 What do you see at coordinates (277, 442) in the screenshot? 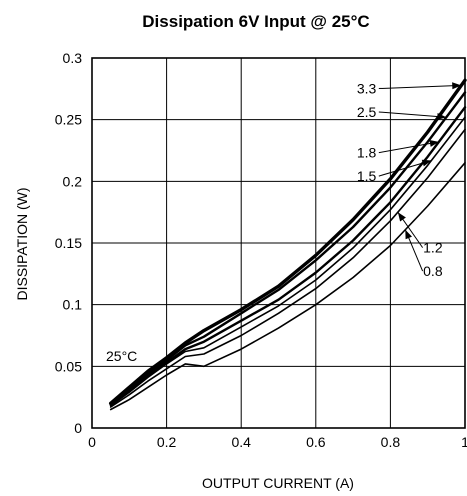
I see `x-tick-labels: 0 0.2 0.4 0.6 0.8 1` at bounding box center [277, 442].